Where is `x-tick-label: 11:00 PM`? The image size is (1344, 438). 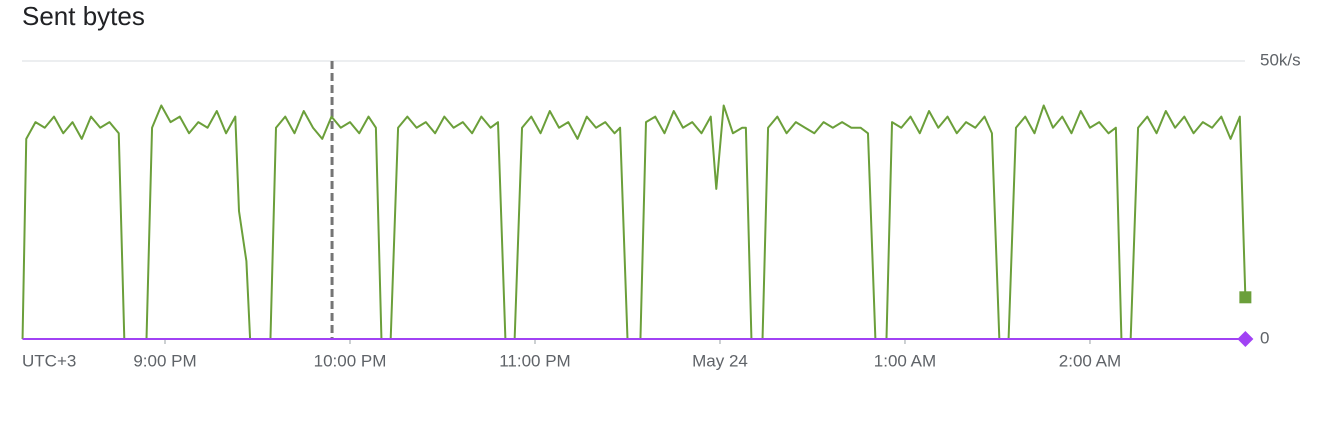 x-tick-label: 11:00 PM is located at coordinates (535, 360).